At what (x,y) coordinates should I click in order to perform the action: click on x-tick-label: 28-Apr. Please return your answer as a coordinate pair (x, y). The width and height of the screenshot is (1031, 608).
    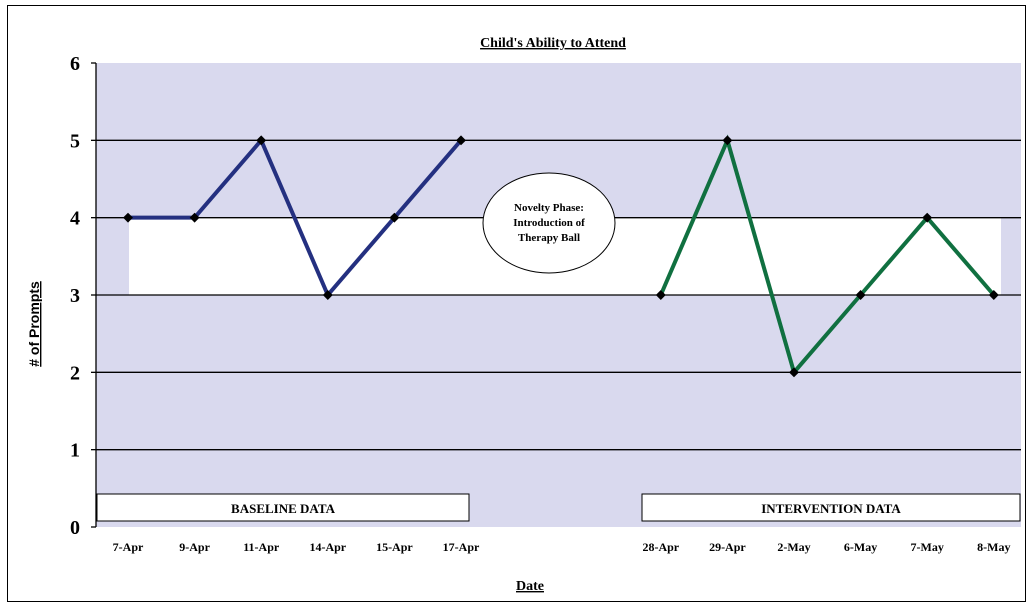
    Looking at the image, I should click on (660, 547).